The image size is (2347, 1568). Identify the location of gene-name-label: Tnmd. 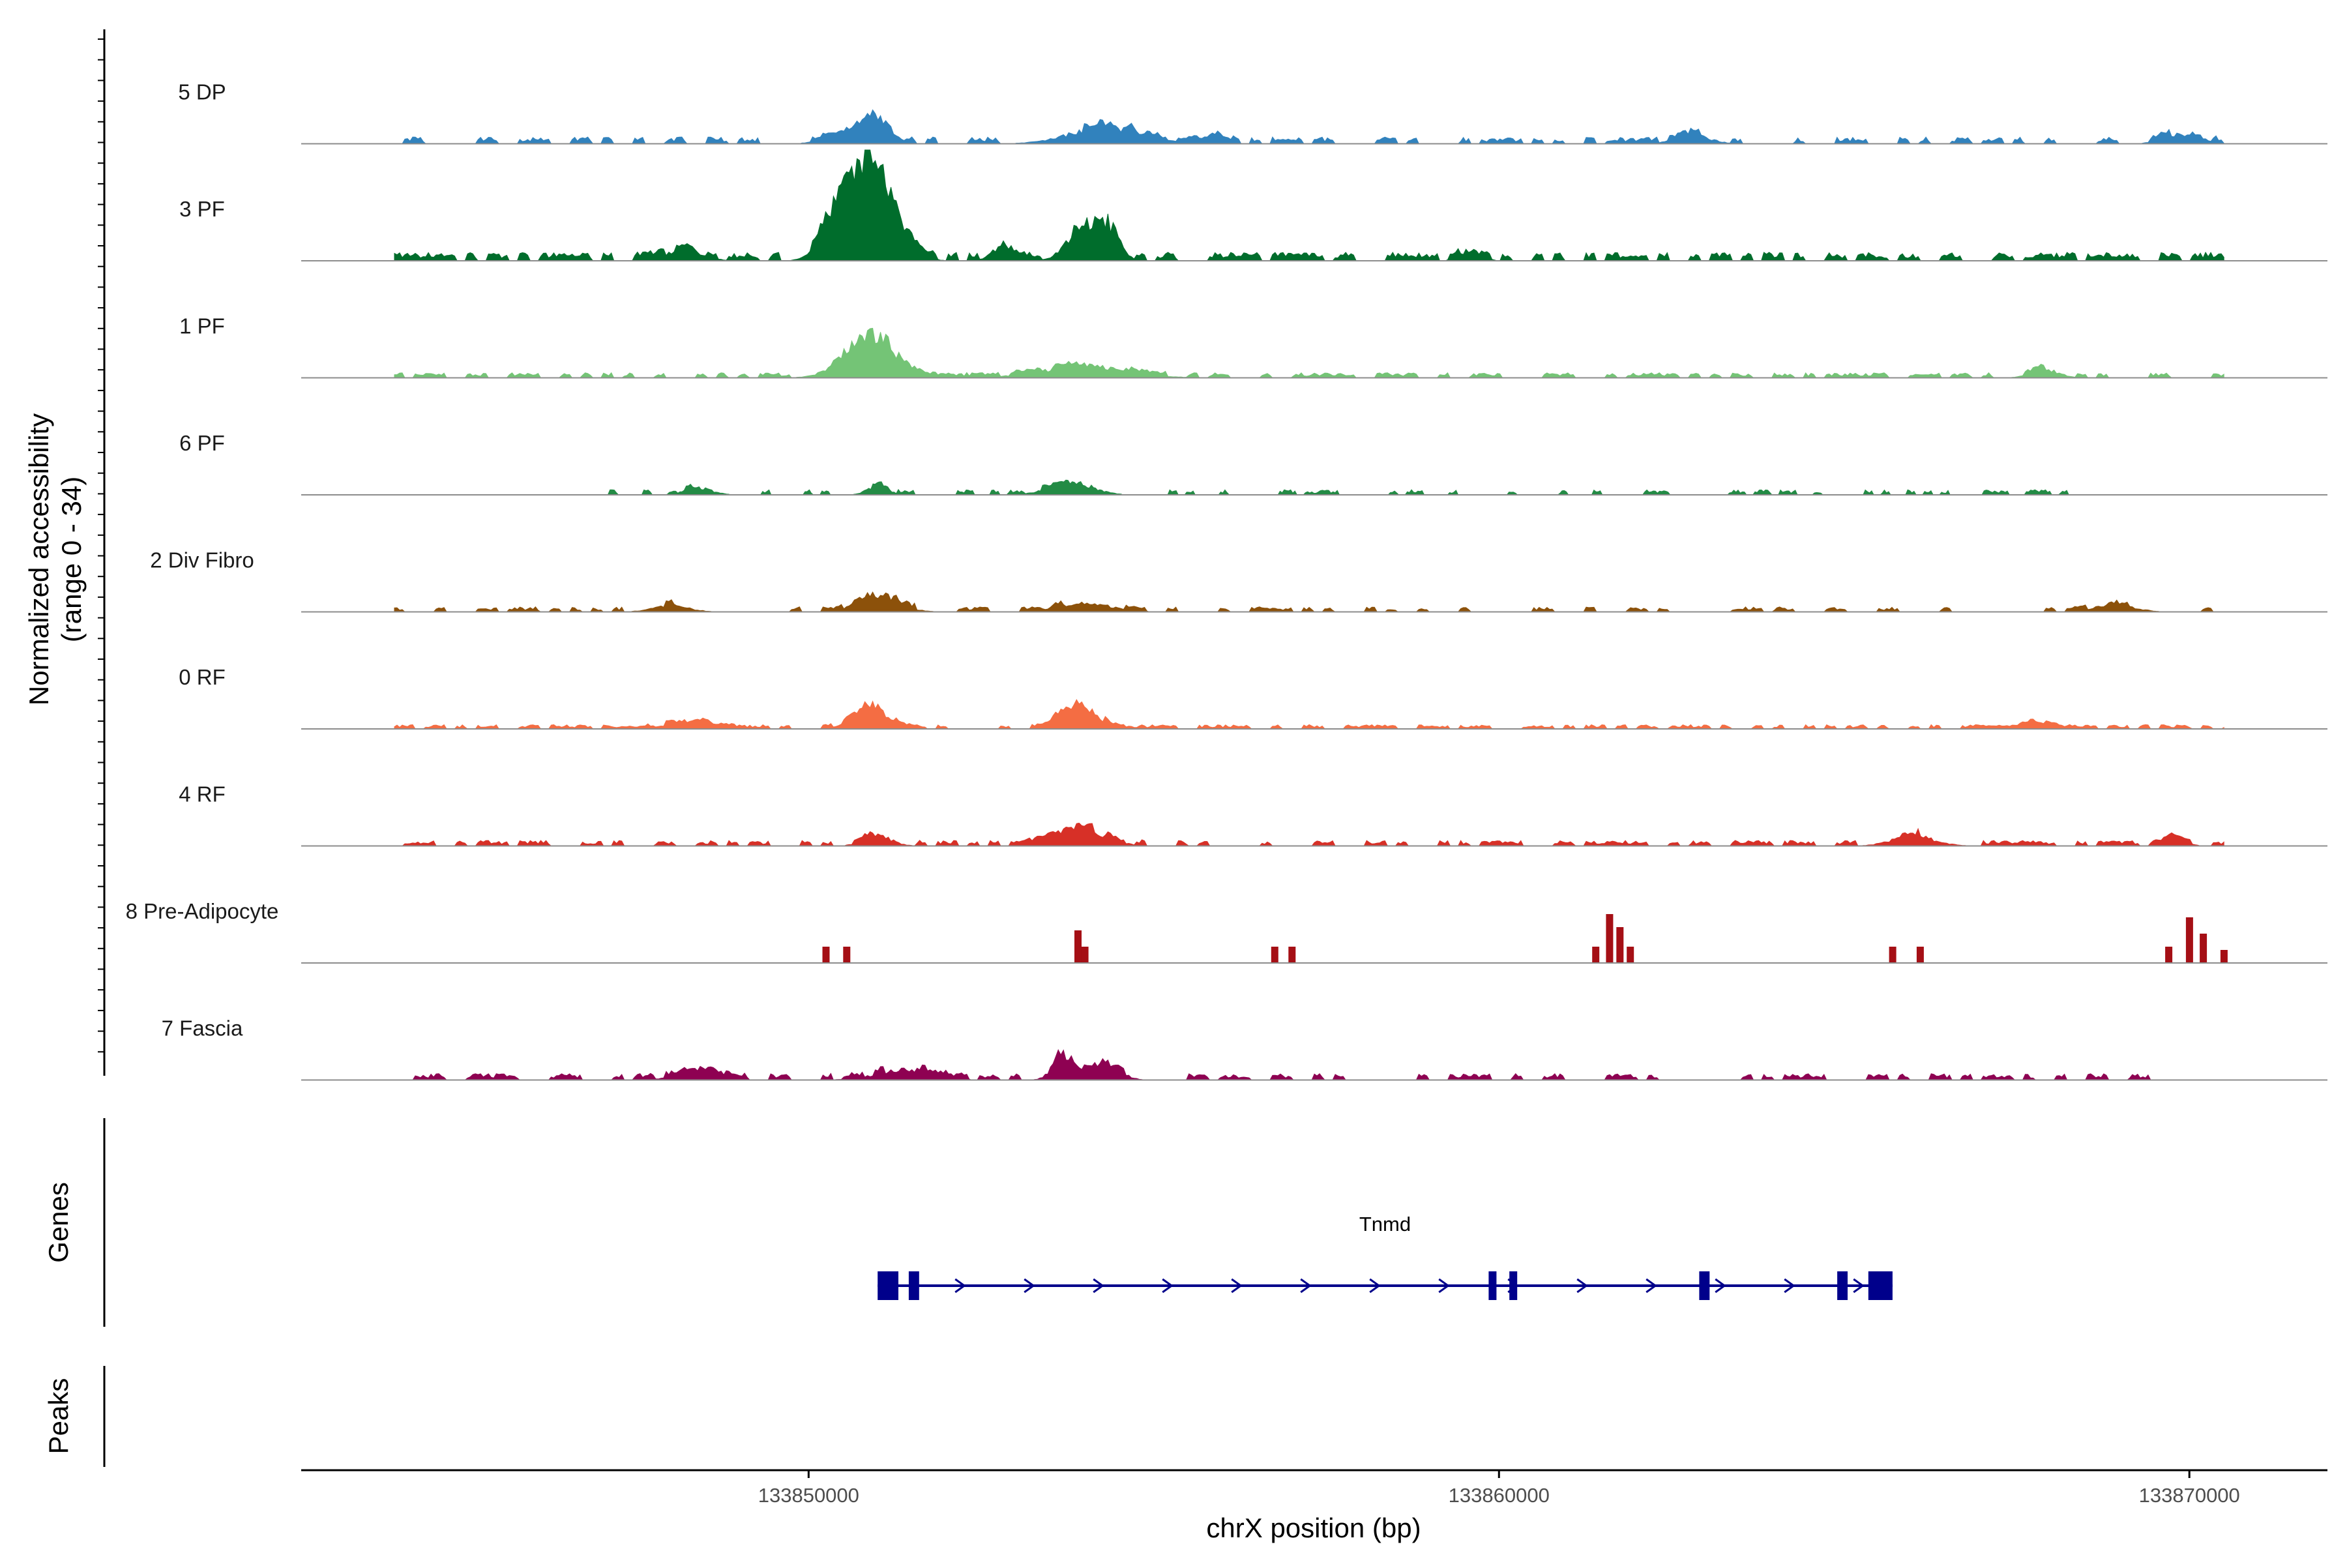
(1385, 1224).